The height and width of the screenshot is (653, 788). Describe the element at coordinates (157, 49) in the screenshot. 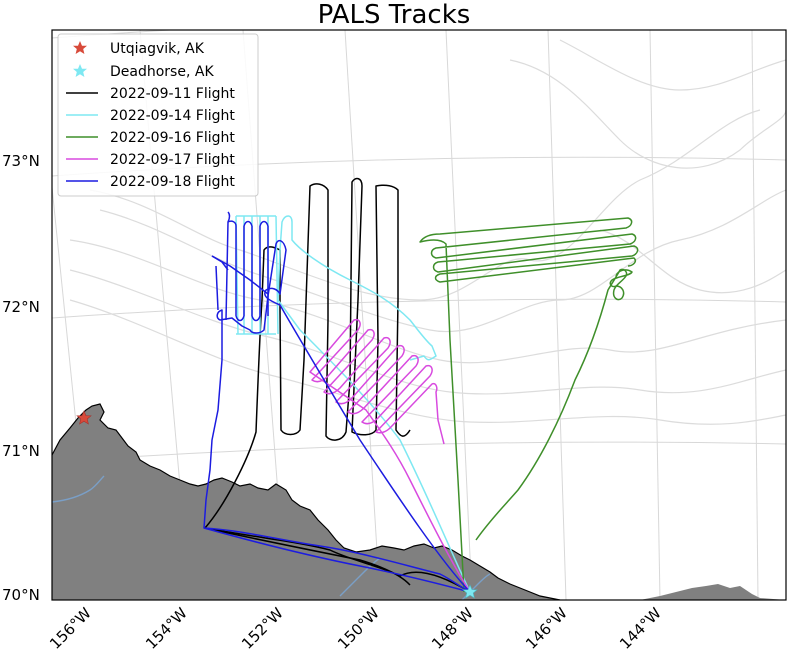

I see `legend-label-utqiagvik: Utqiagvik, AK` at that location.